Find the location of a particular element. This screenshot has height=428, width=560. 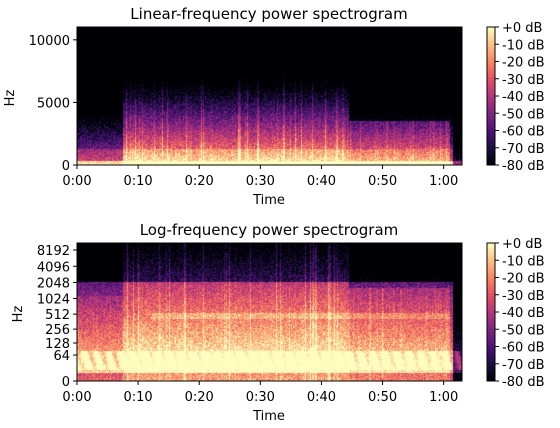

y-tick-label: 512 is located at coordinates (57, 315).